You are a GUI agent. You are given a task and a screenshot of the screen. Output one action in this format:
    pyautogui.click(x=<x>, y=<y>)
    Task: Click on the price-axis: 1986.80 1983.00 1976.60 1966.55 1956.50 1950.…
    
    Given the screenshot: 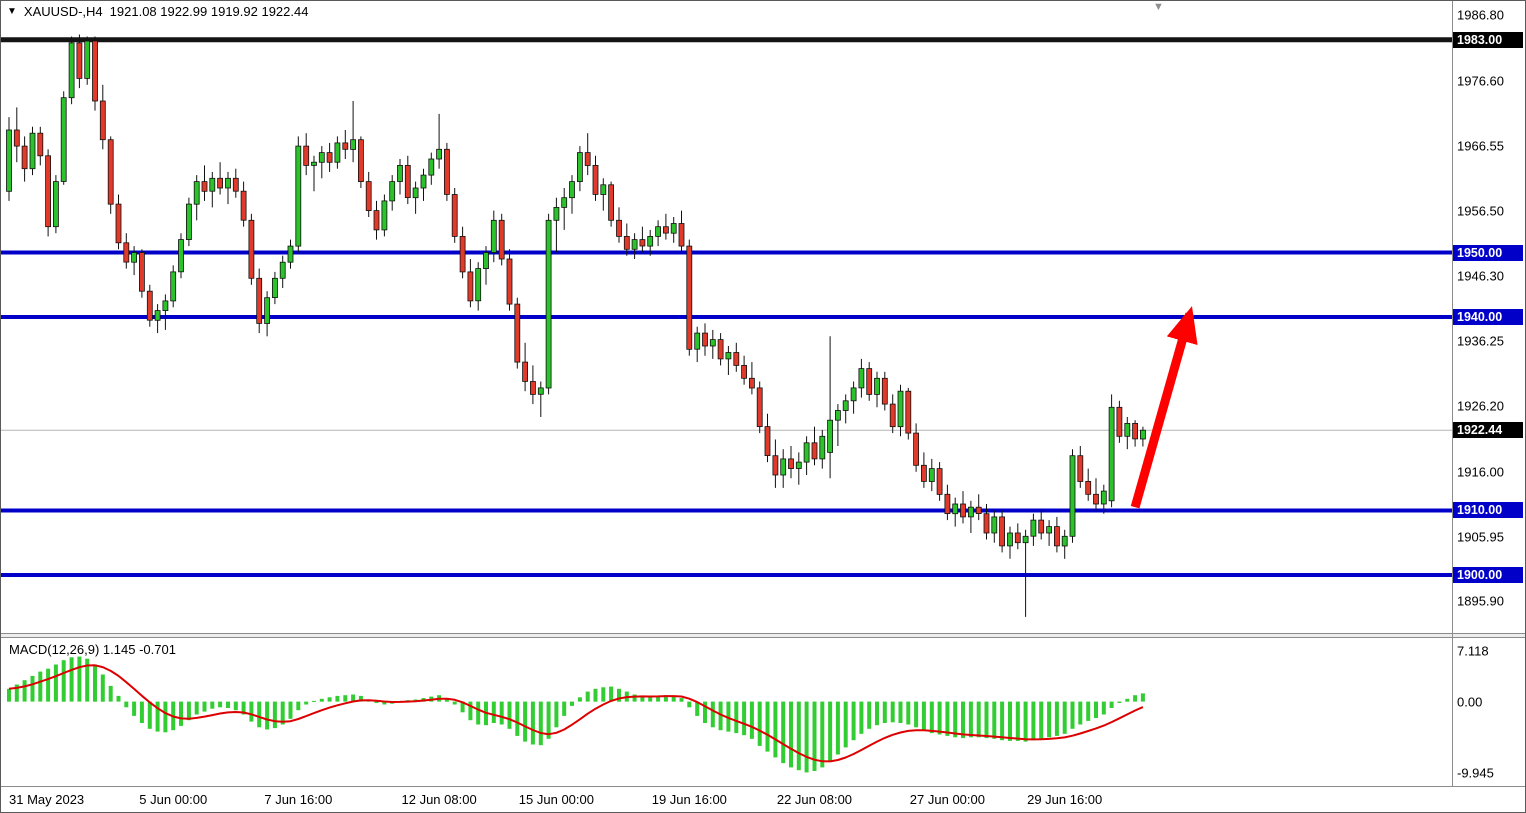 What is the action you would take?
    pyautogui.click(x=1489, y=317)
    